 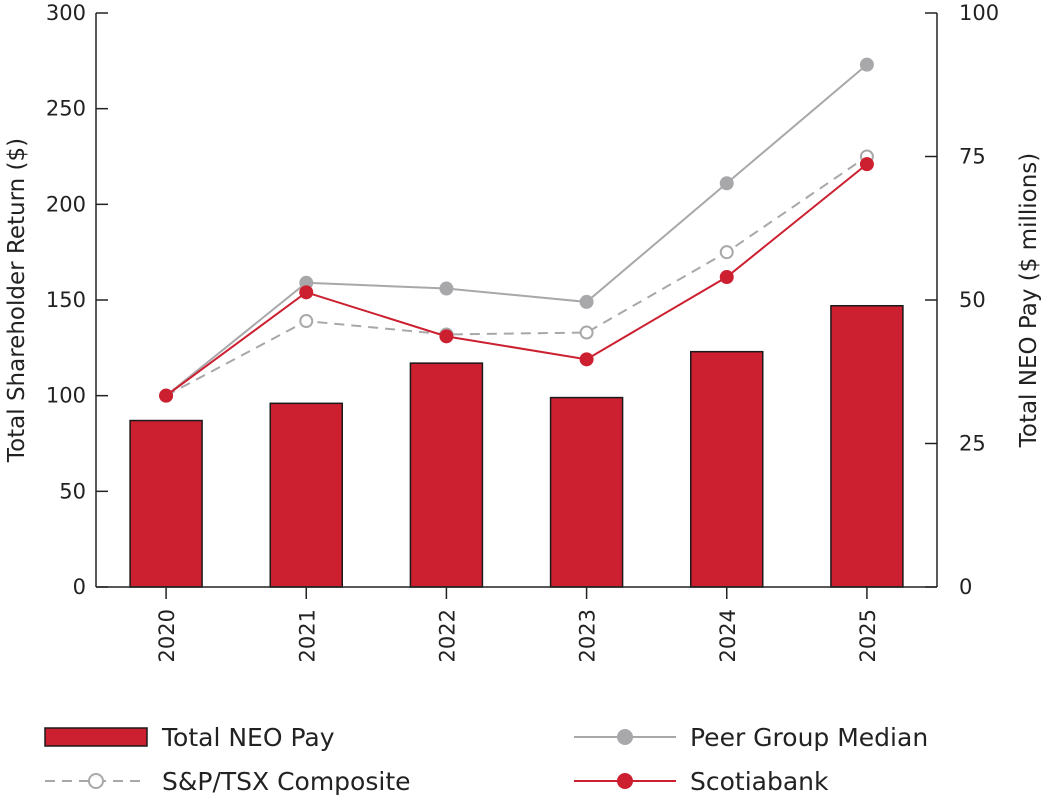 What do you see at coordinates (447, 635) in the screenshot?
I see `x-tick-label-2022: 2022` at bounding box center [447, 635].